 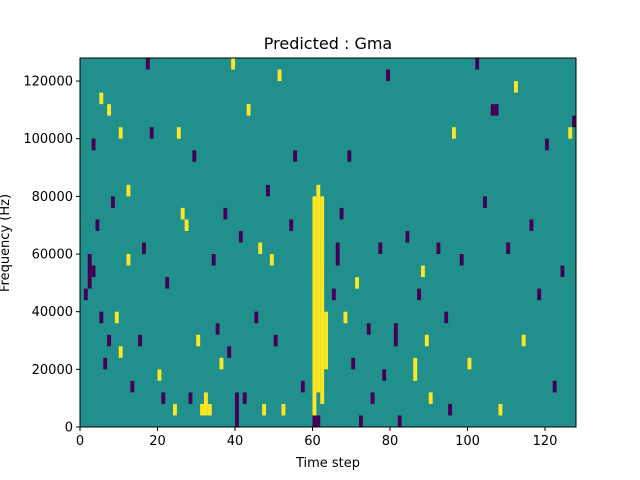 I want to click on y-tick-label: 80000, so click(x=52, y=197).